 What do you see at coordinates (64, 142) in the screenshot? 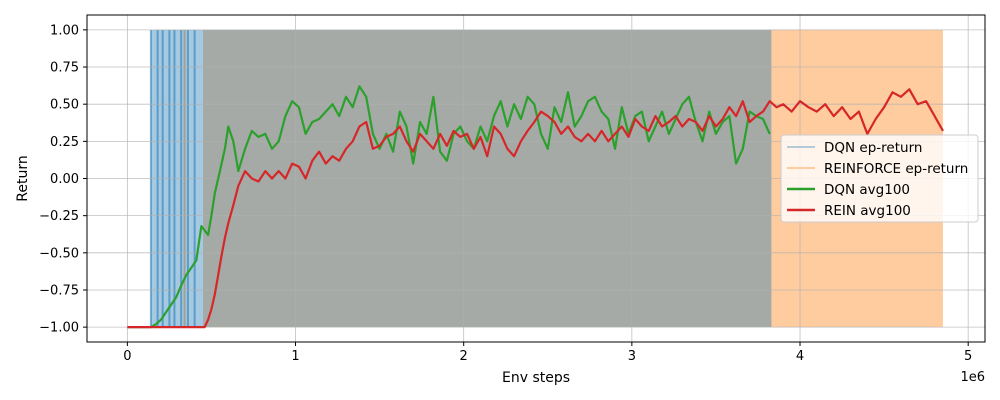
I see `y-tick-label: 0.25` at bounding box center [64, 142].